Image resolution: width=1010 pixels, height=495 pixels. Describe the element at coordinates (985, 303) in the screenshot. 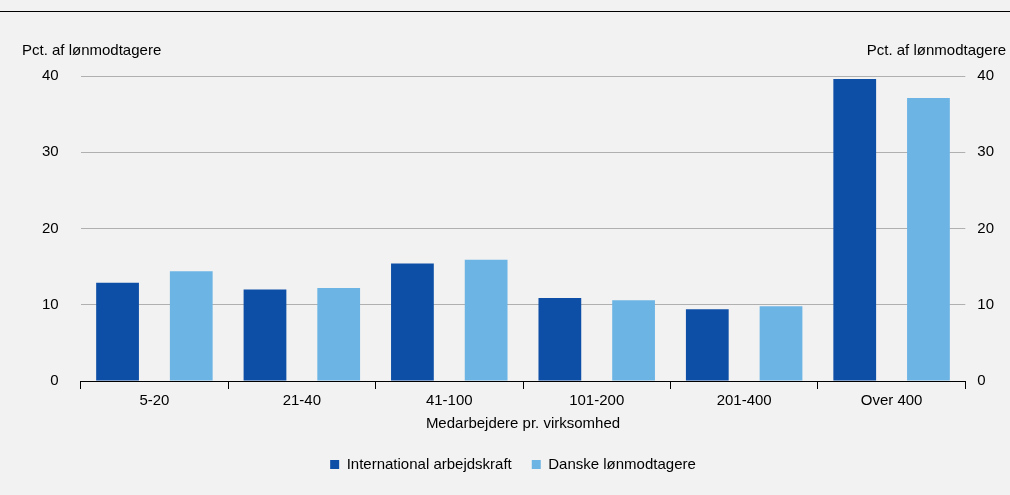

I see `y2-tick-label: 10` at that location.